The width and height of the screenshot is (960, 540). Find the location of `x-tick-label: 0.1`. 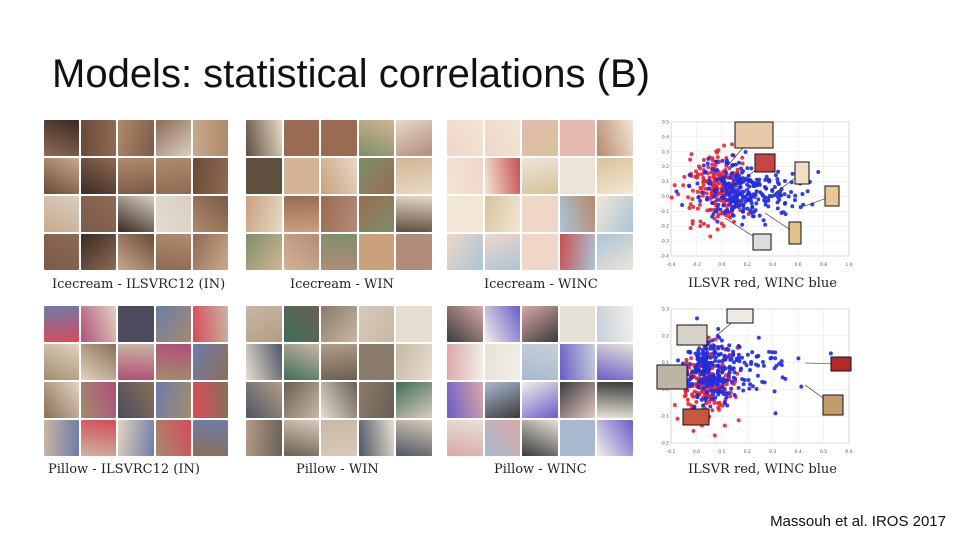

x-tick-label: 0.1 is located at coordinates (721, 452).